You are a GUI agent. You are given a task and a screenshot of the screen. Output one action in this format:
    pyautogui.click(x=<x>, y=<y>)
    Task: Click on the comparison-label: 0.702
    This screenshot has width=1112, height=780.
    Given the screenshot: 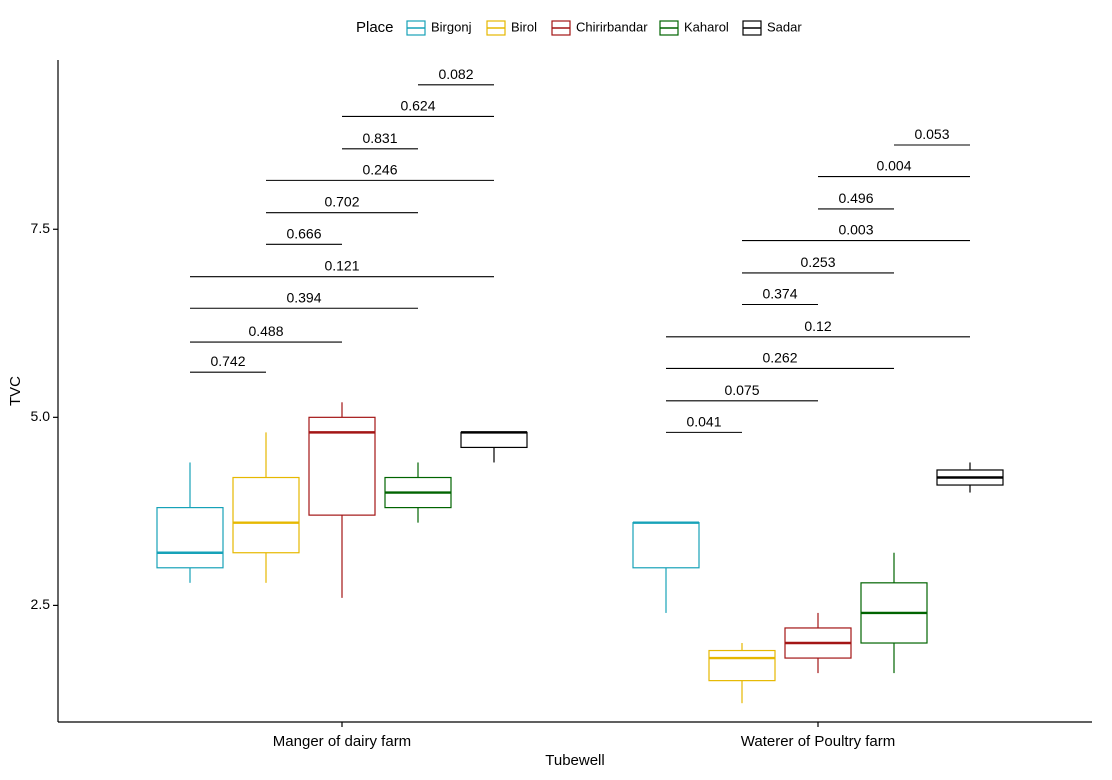 What is the action you would take?
    pyautogui.click(x=341, y=202)
    